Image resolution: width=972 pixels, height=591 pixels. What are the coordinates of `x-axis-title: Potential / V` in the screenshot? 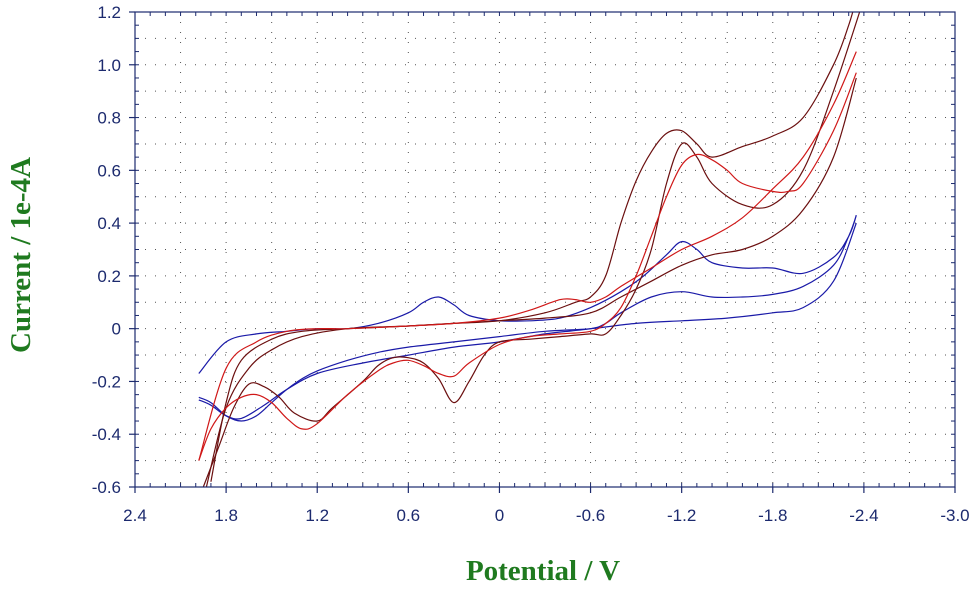 It's located at (543, 571).